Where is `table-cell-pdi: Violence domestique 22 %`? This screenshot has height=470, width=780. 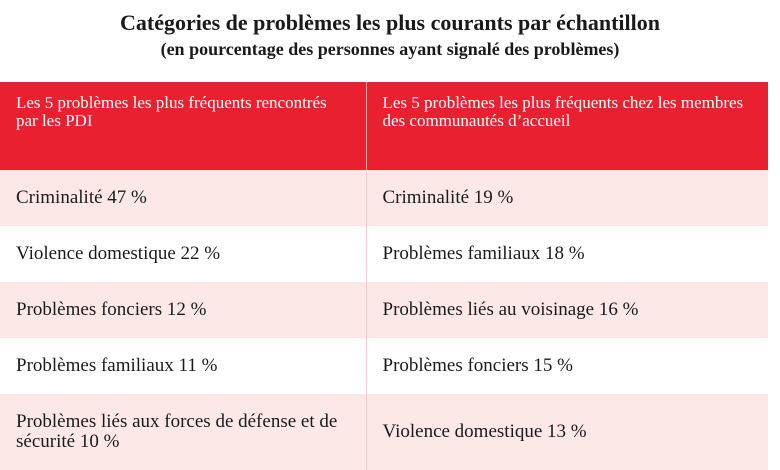 table-cell-pdi: Violence domestique 22 % is located at coordinates (183, 254).